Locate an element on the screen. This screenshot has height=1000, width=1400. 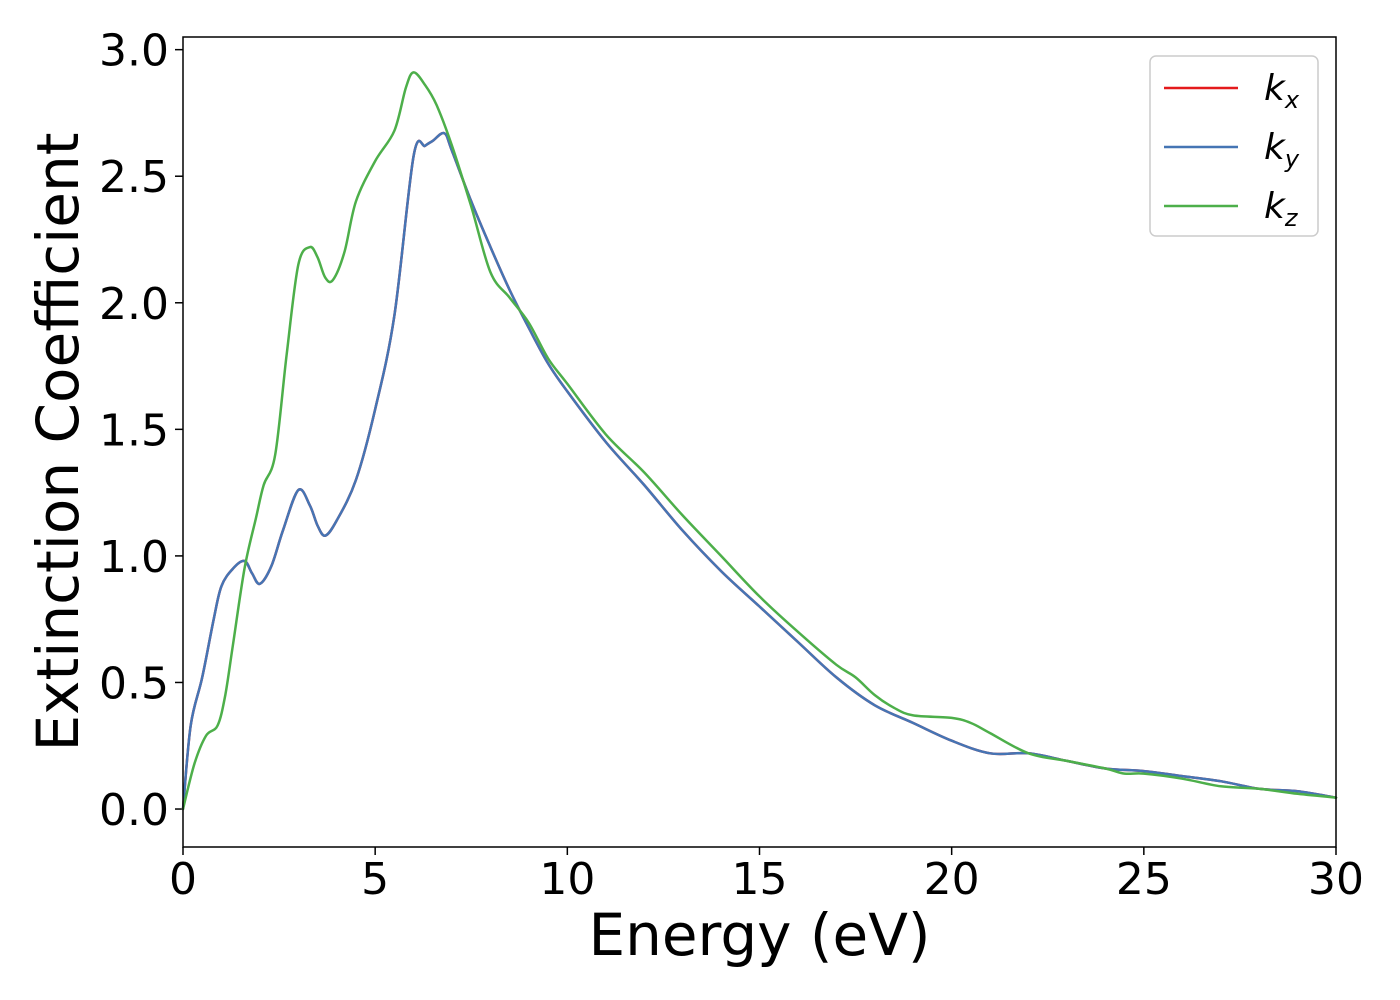
y-tick-label: 0.5 is located at coordinates (134, 683).